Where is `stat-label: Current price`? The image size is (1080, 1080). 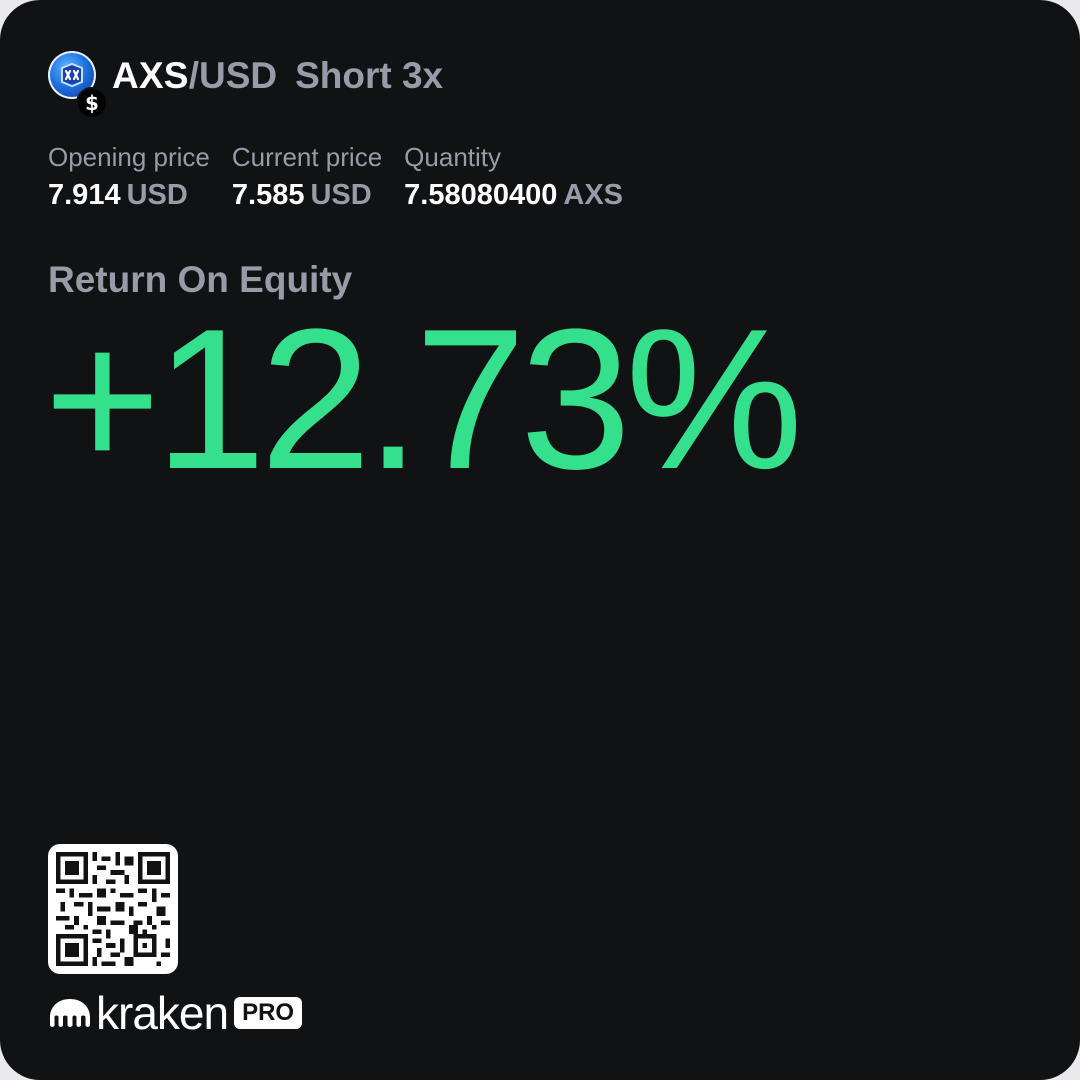 stat-label: Current price is located at coordinates (307, 157).